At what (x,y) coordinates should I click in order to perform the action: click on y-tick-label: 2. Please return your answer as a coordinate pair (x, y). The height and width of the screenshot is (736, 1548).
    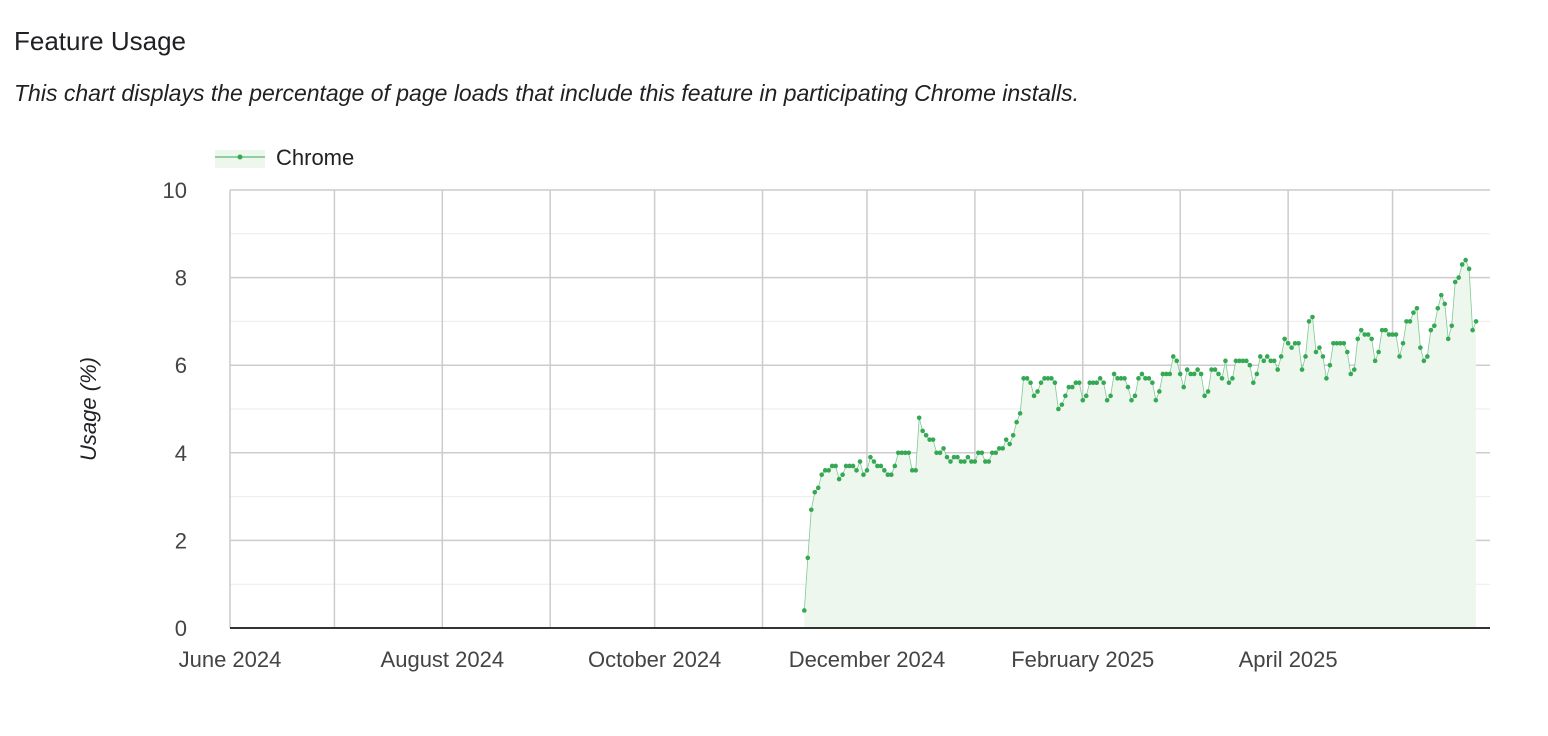
    Looking at the image, I should click on (181, 540).